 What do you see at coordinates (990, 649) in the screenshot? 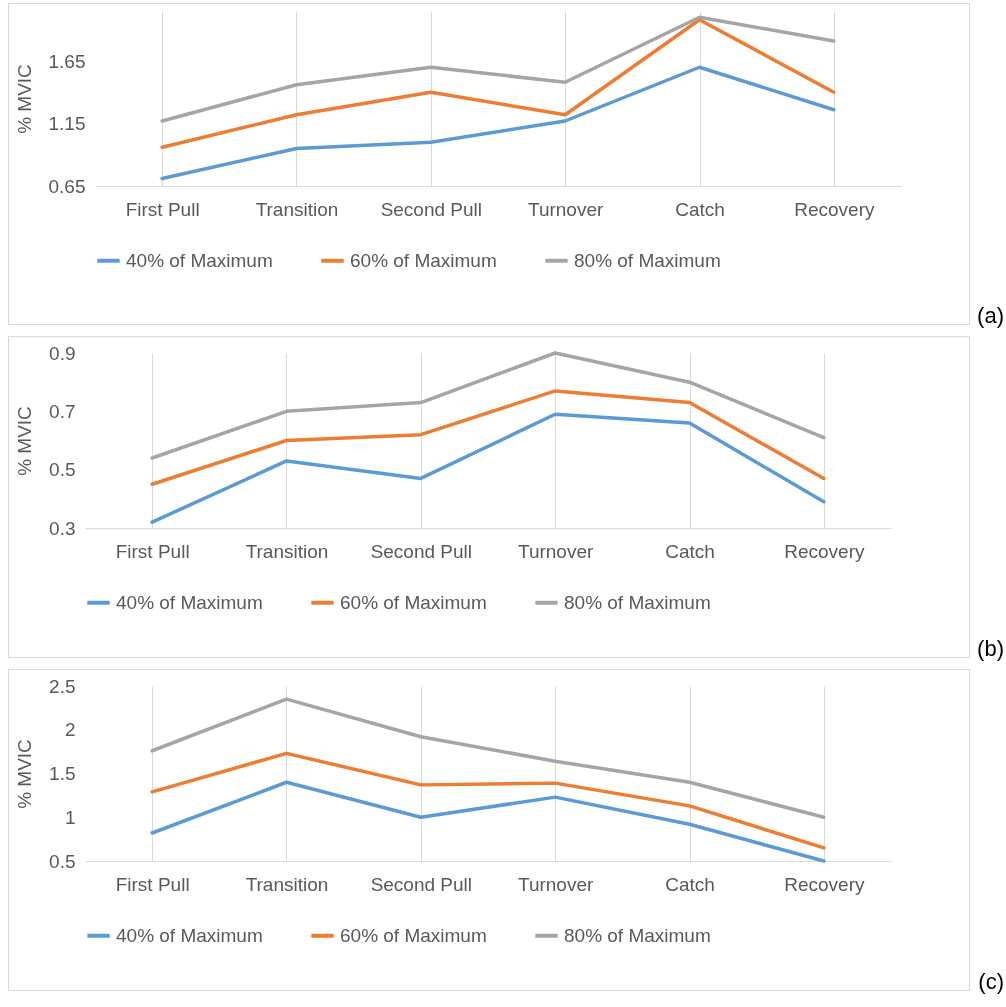
I see `text: (b)` at bounding box center [990, 649].